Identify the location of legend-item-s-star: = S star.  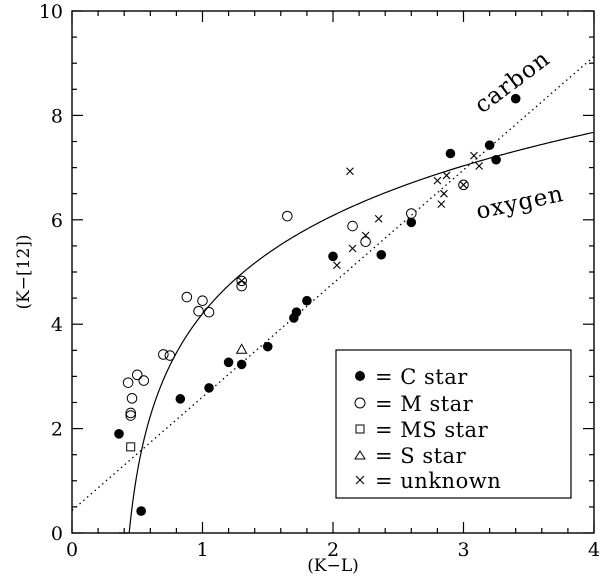
(410, 456).